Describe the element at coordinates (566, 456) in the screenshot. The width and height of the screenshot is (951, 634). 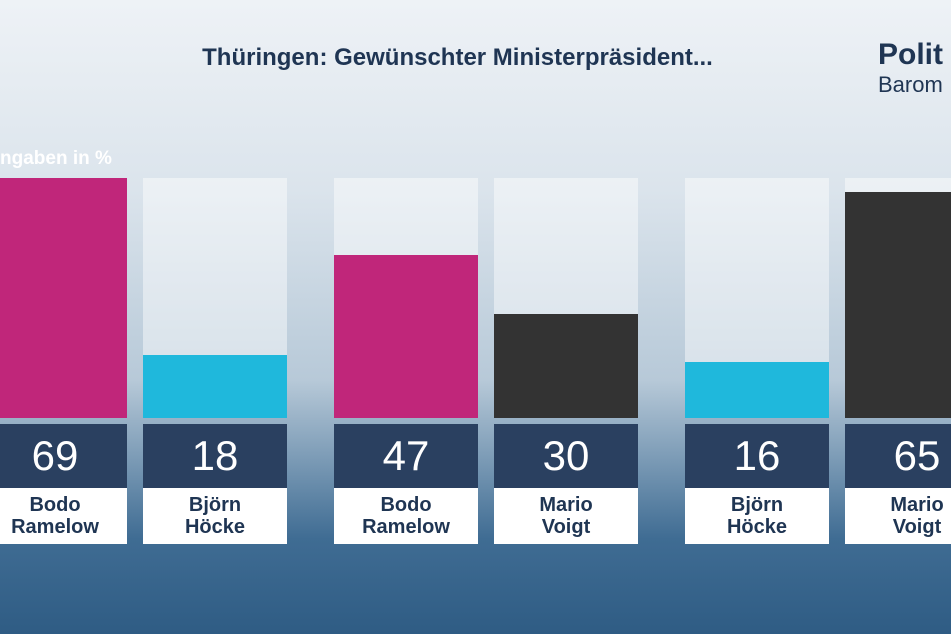
I see `value-label: 30` at that location.